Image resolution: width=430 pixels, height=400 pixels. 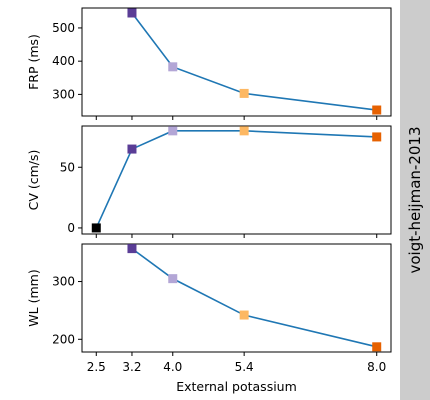 What do you see at coordinates (172, 367) in the screenshot?
I see `x-tick-label: 4.0` at bounding box center [172, 367].